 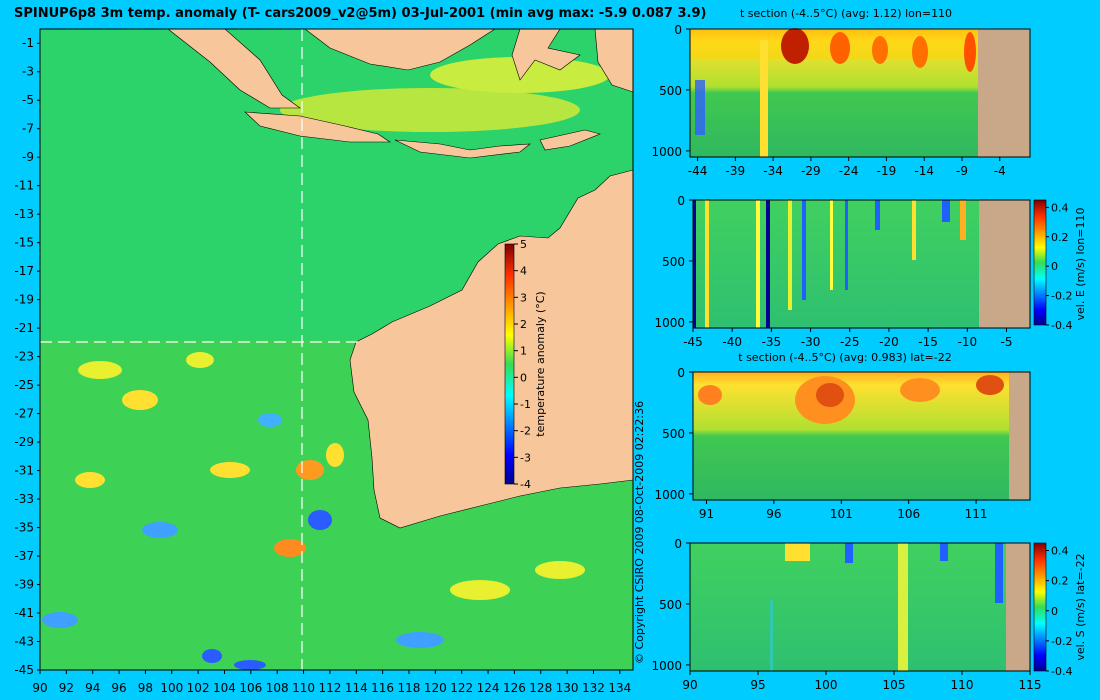 What do you see at coordinates (430, 110) in the screenshot?
I see `warm-region` at bounding box center [430, 110].